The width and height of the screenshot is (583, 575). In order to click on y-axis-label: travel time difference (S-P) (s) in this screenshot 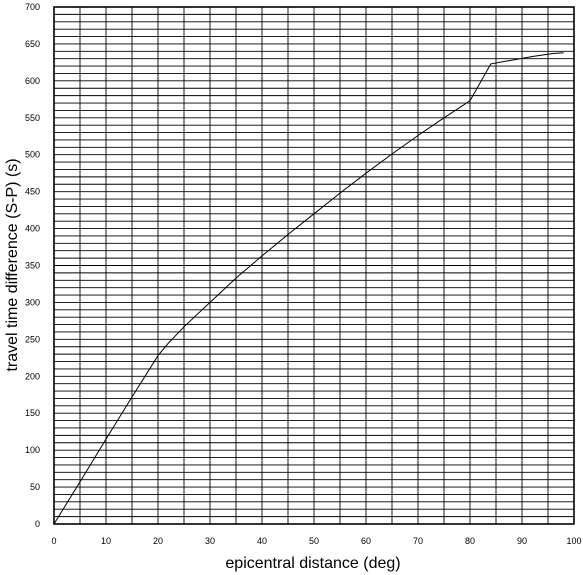, I will do `click(12, 264)`.